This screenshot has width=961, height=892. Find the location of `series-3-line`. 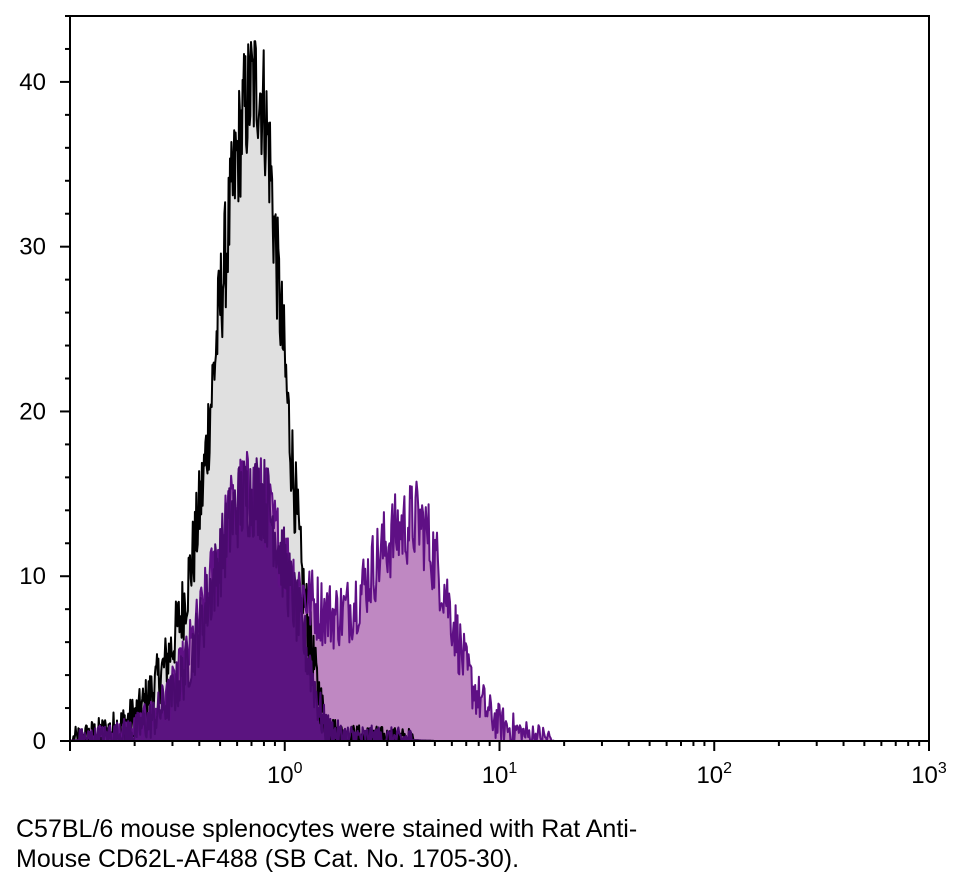

series-3-line is located at coordinates (252, 599).